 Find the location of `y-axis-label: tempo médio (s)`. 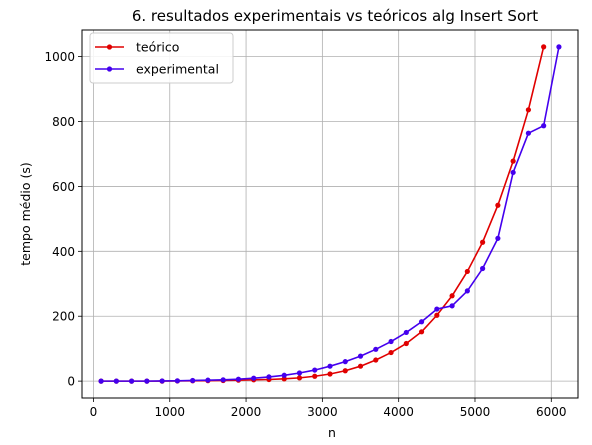

y-axis-label: tempo médio (s) is located at coordinates (25, 214).